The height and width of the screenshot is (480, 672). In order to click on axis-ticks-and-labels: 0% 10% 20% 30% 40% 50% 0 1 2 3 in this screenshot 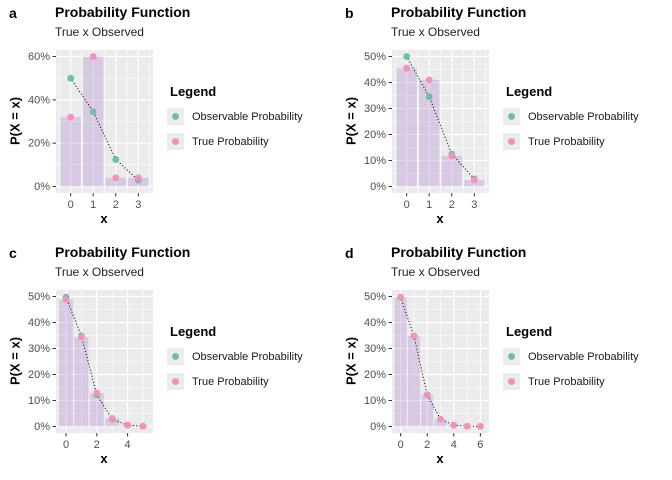, I will do `click(420, 131)`.